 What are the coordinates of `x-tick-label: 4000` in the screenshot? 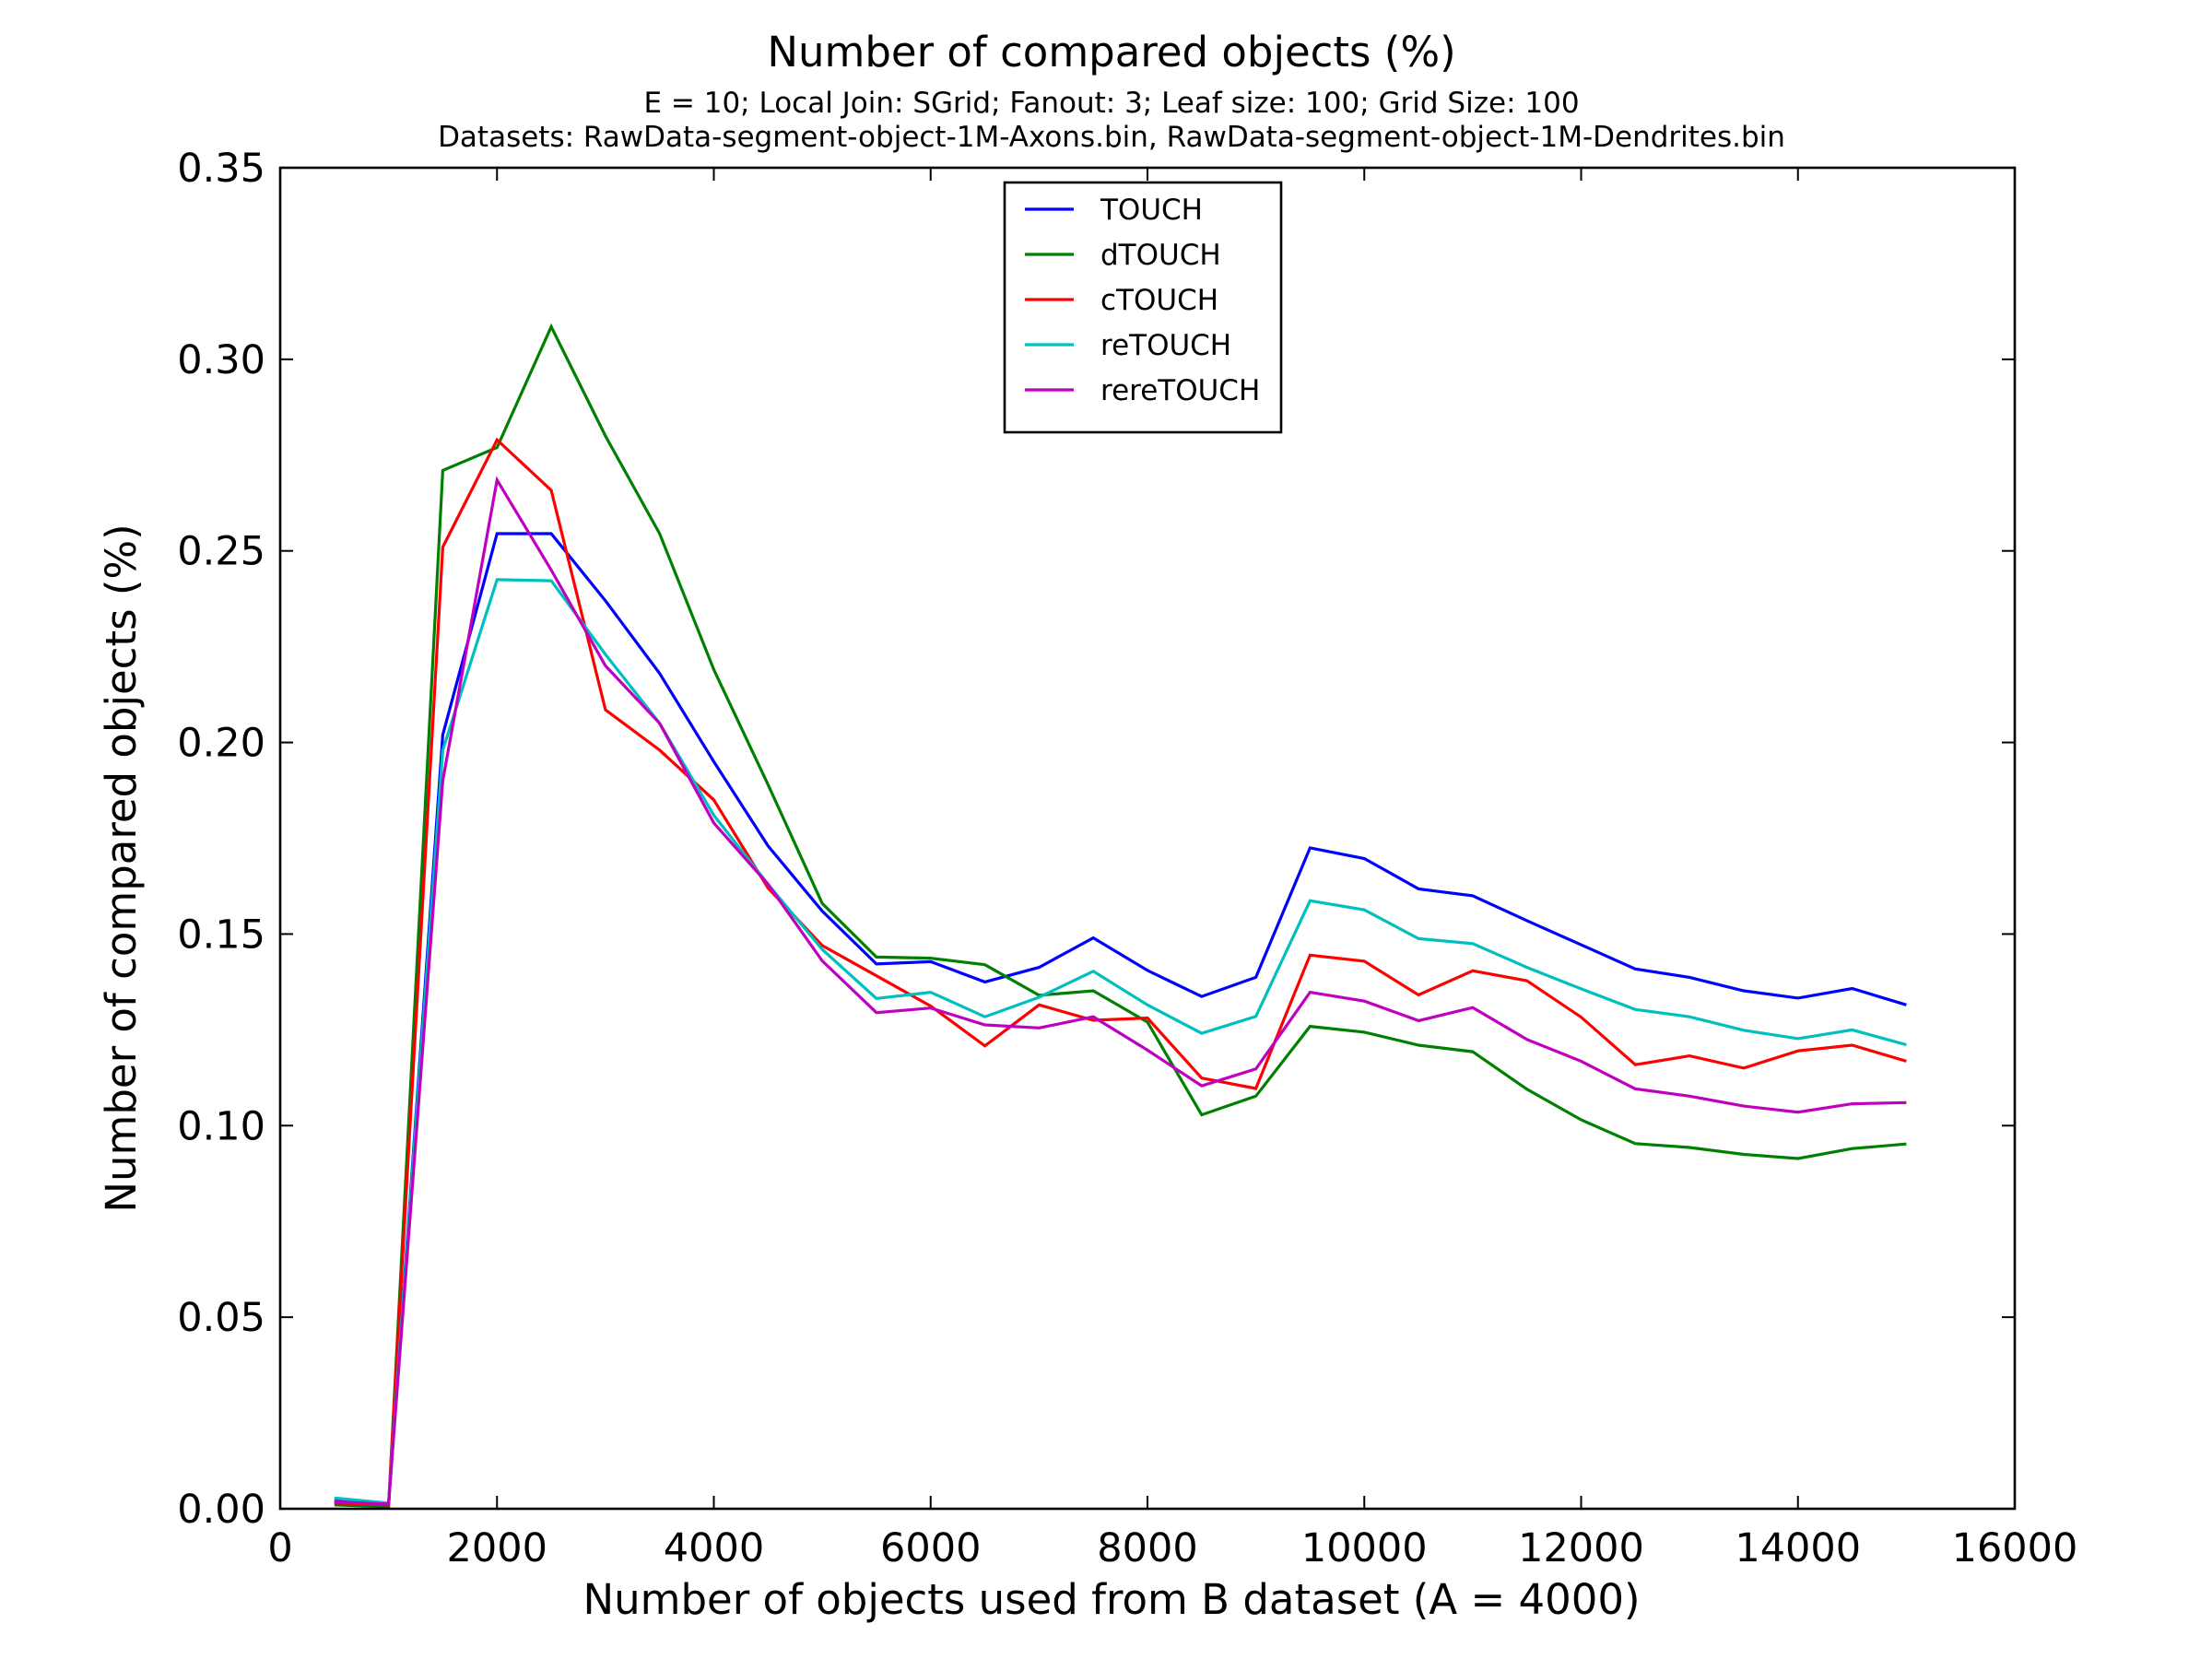 It's located at (714, 1548).